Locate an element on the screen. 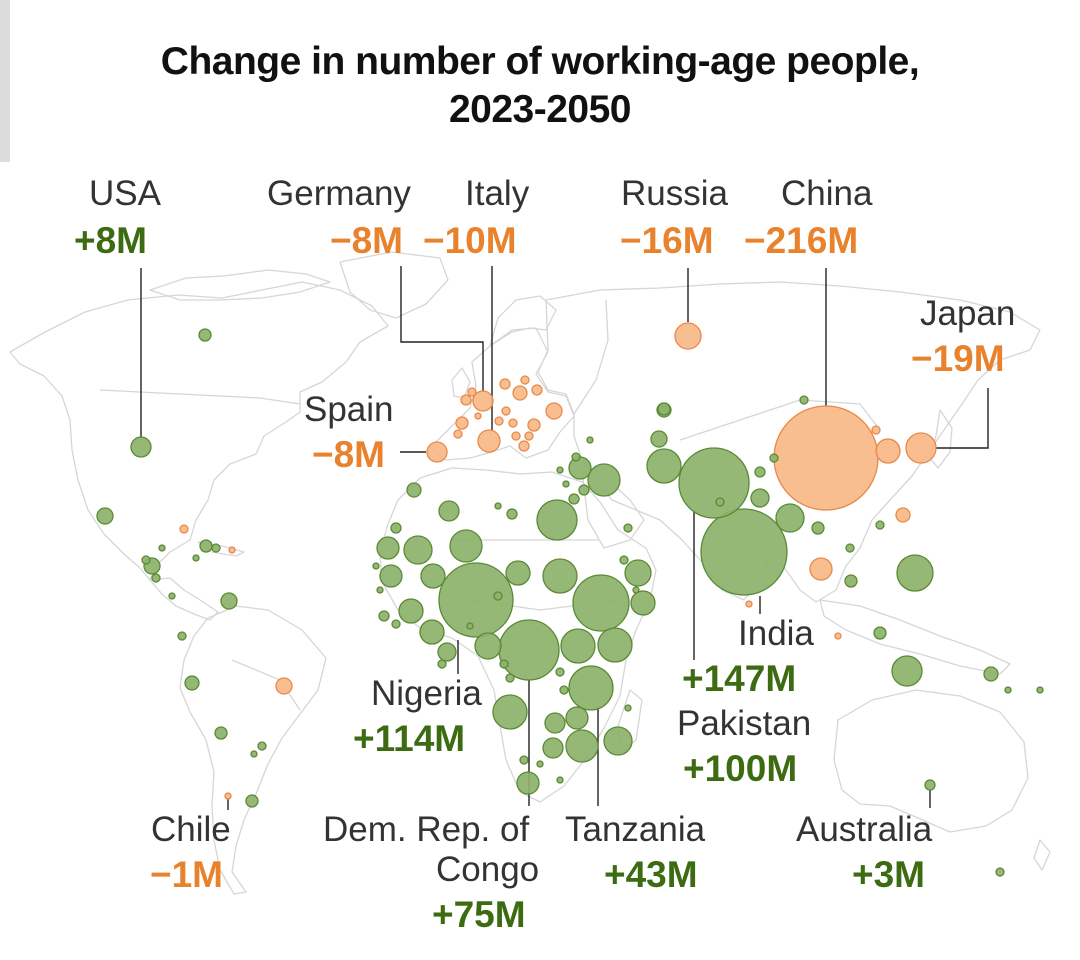  bubble-belarus is located at coordinates (537, 390).